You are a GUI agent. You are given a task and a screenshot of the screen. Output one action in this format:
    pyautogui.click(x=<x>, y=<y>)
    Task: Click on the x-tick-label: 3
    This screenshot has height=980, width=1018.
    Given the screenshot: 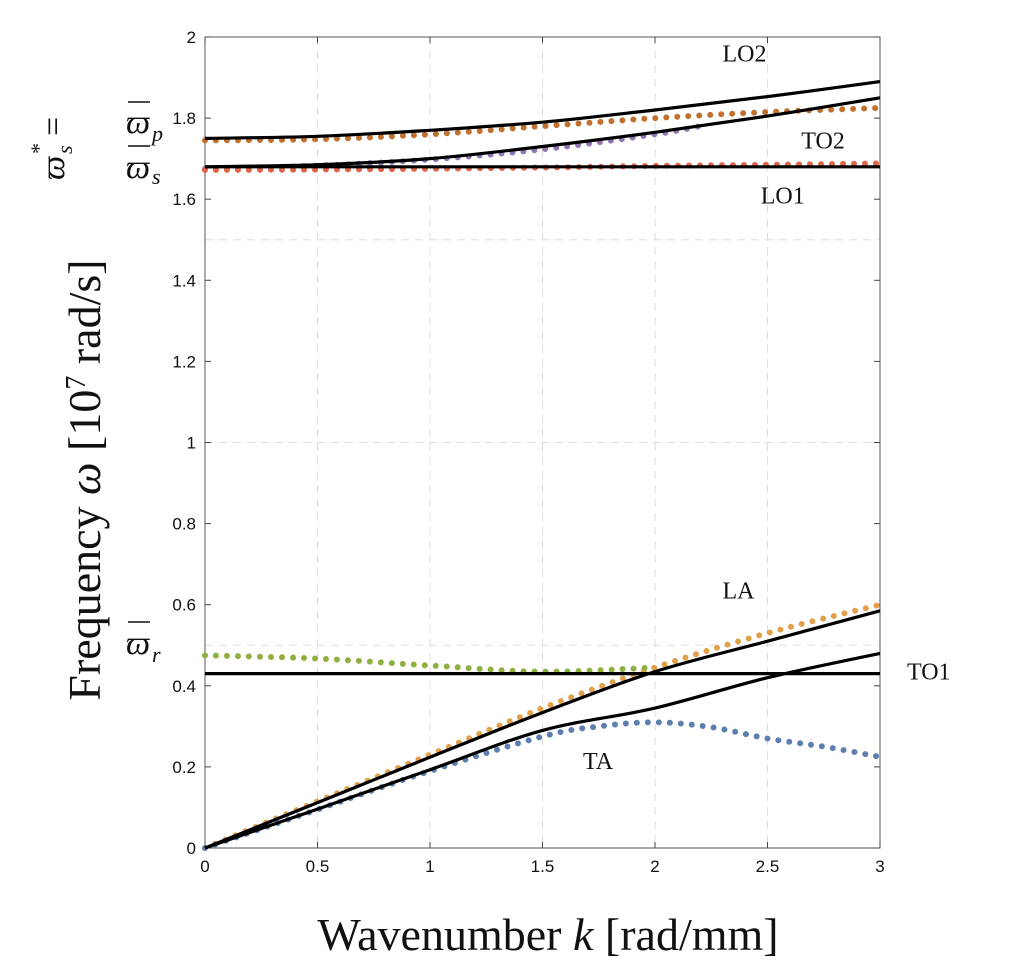 What is the action you would take?
    pyautogui.click(x=879, y=866)
    